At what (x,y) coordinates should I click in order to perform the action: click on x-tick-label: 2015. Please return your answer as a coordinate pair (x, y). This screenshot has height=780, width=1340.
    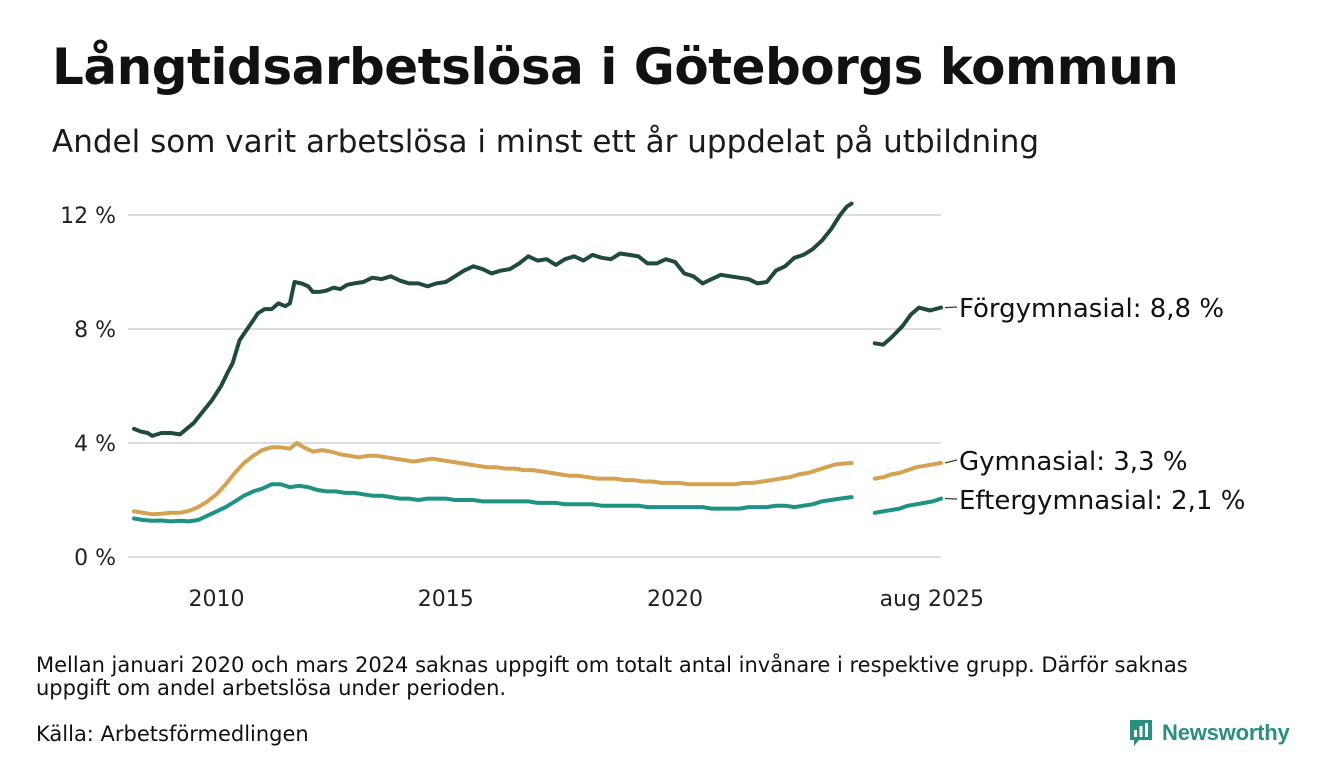
    Looking at the image, I should click on (446, 599).